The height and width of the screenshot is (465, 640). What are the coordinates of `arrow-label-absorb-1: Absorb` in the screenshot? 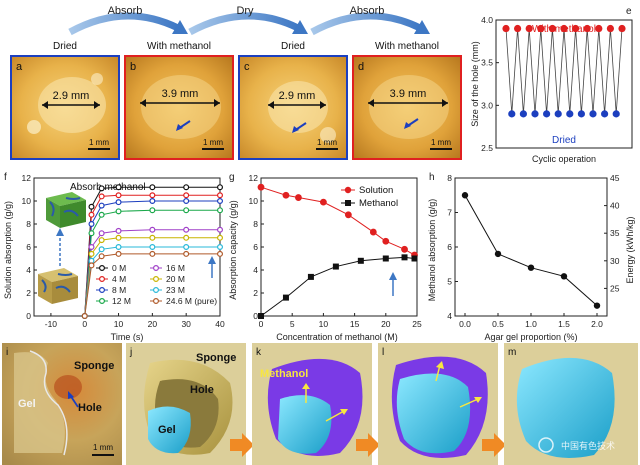 It's located at (125, 11).